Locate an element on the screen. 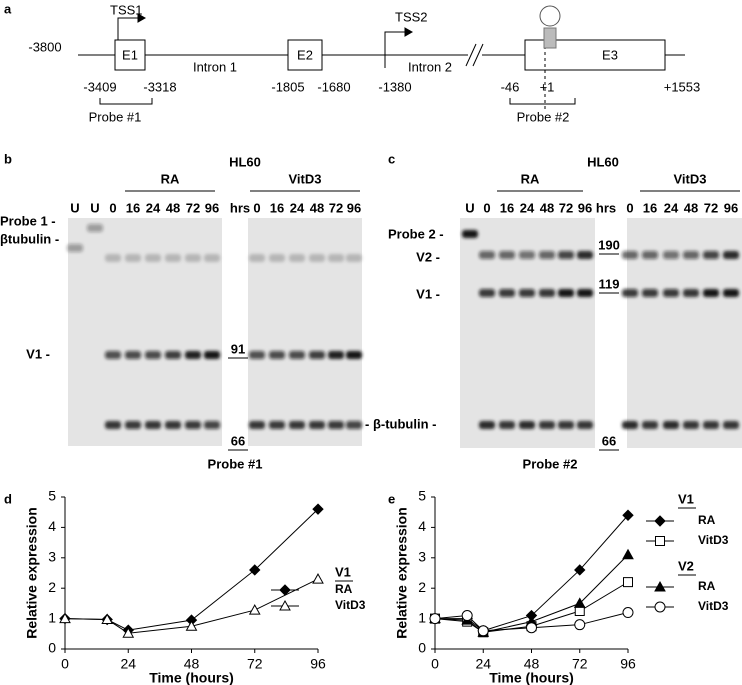  coord-label: -3409 is located at coordinates (99, 86).